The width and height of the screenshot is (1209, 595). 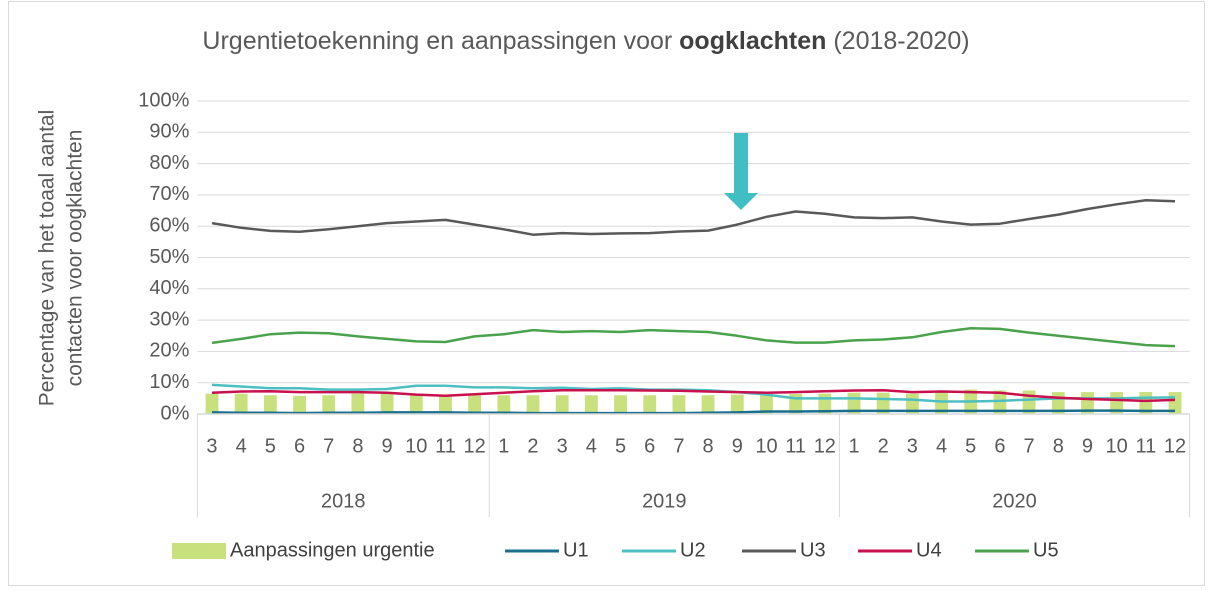 I want to click on x-group-label: 2018, so click(x=343, y=501).